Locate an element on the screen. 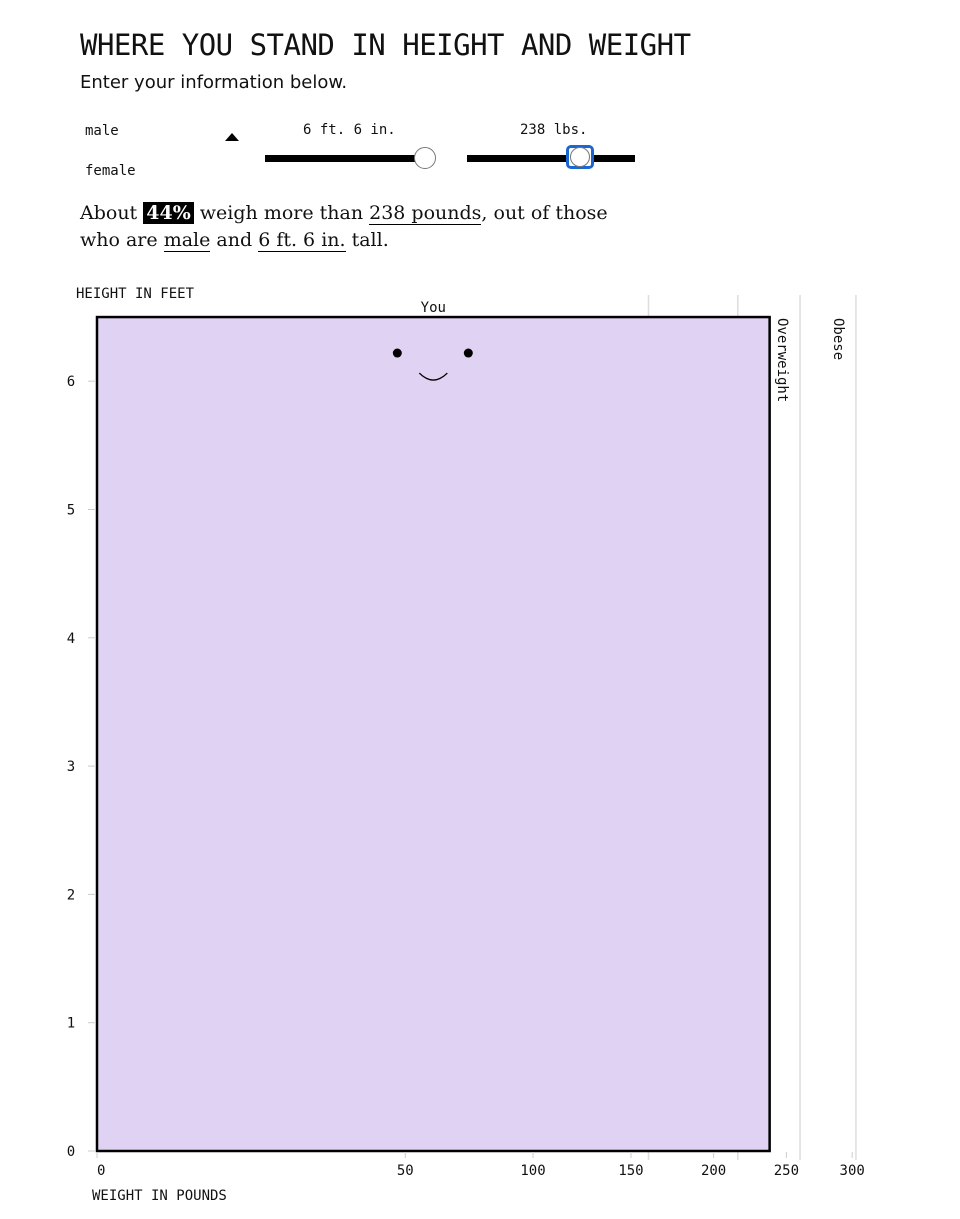 This screenshot has height=1219, width=960. x-tick-label: 0 is located at coordinates (101, 1171).